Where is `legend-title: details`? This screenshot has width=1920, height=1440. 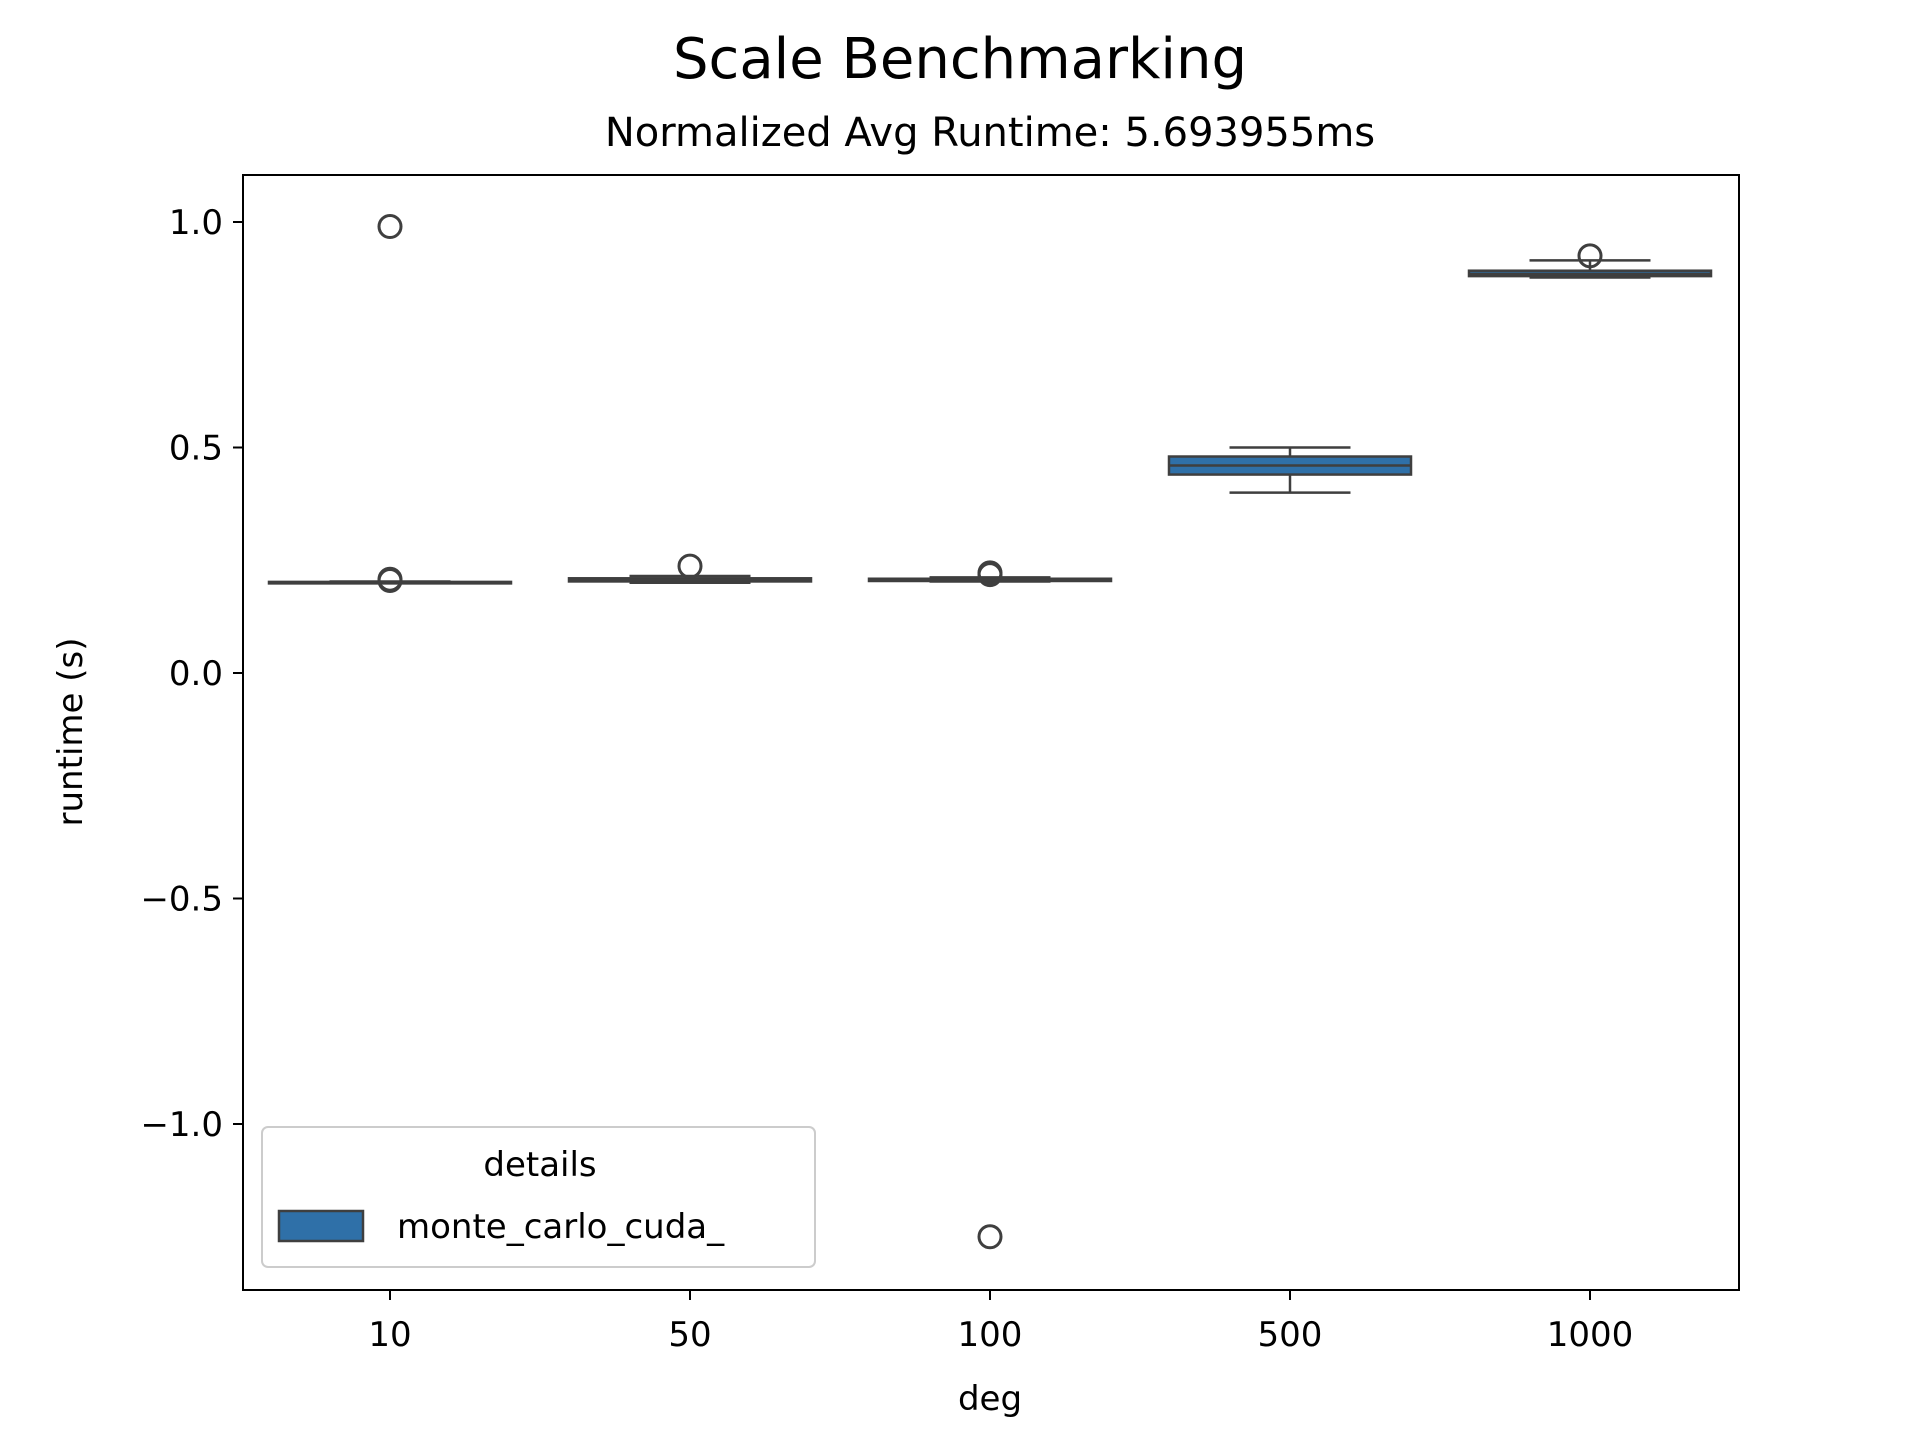 legend-title: details is located at coordinates (539, 1165).